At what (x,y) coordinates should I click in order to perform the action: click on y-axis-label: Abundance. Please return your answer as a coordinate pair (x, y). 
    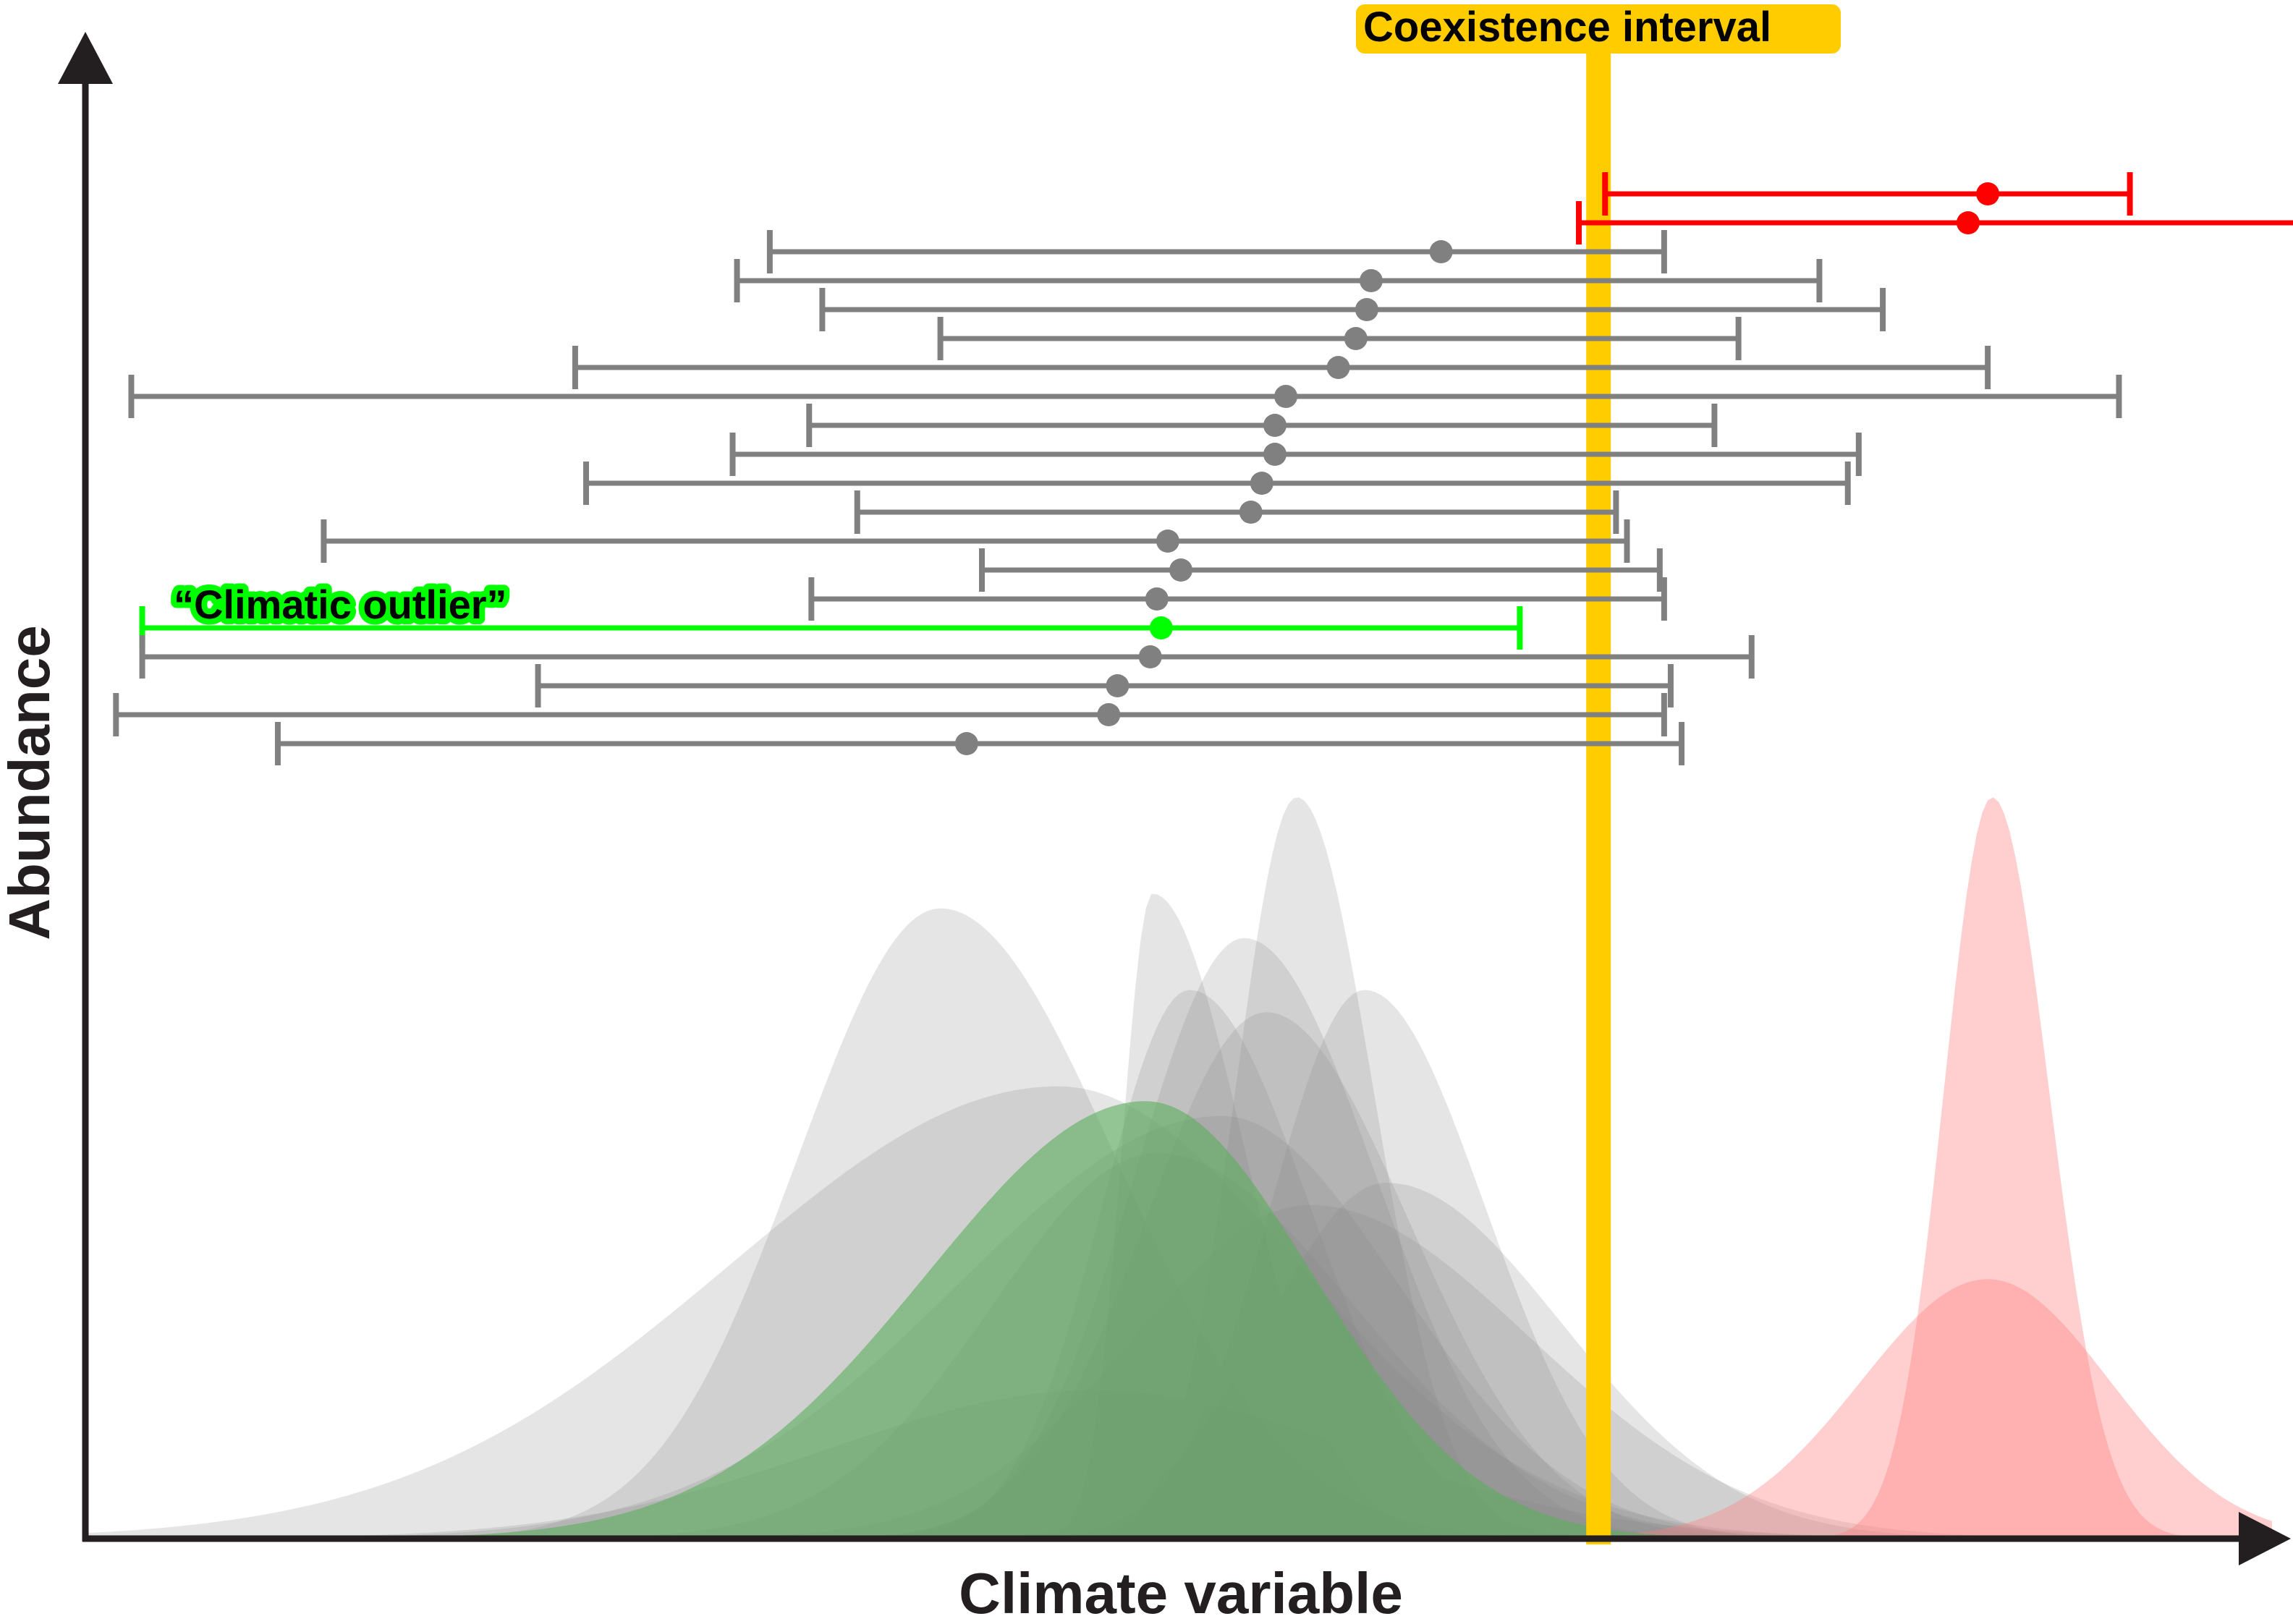
    Looking at the image, I should click on (31, 782).